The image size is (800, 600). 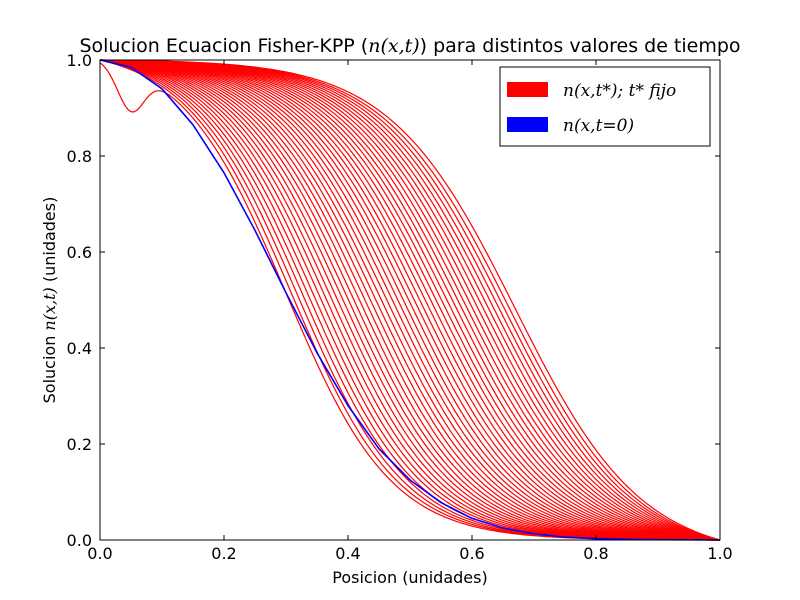 I want to click on legend-label-fixed-time: n(x,t*); t* fijo, so click(x=619, y=91).